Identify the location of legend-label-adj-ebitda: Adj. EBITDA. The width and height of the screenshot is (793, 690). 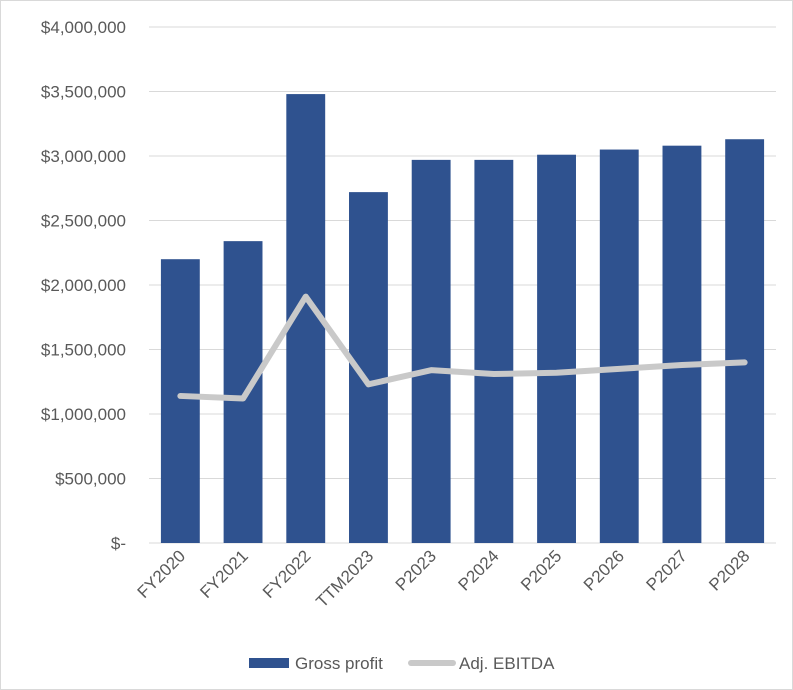
(507, 663).